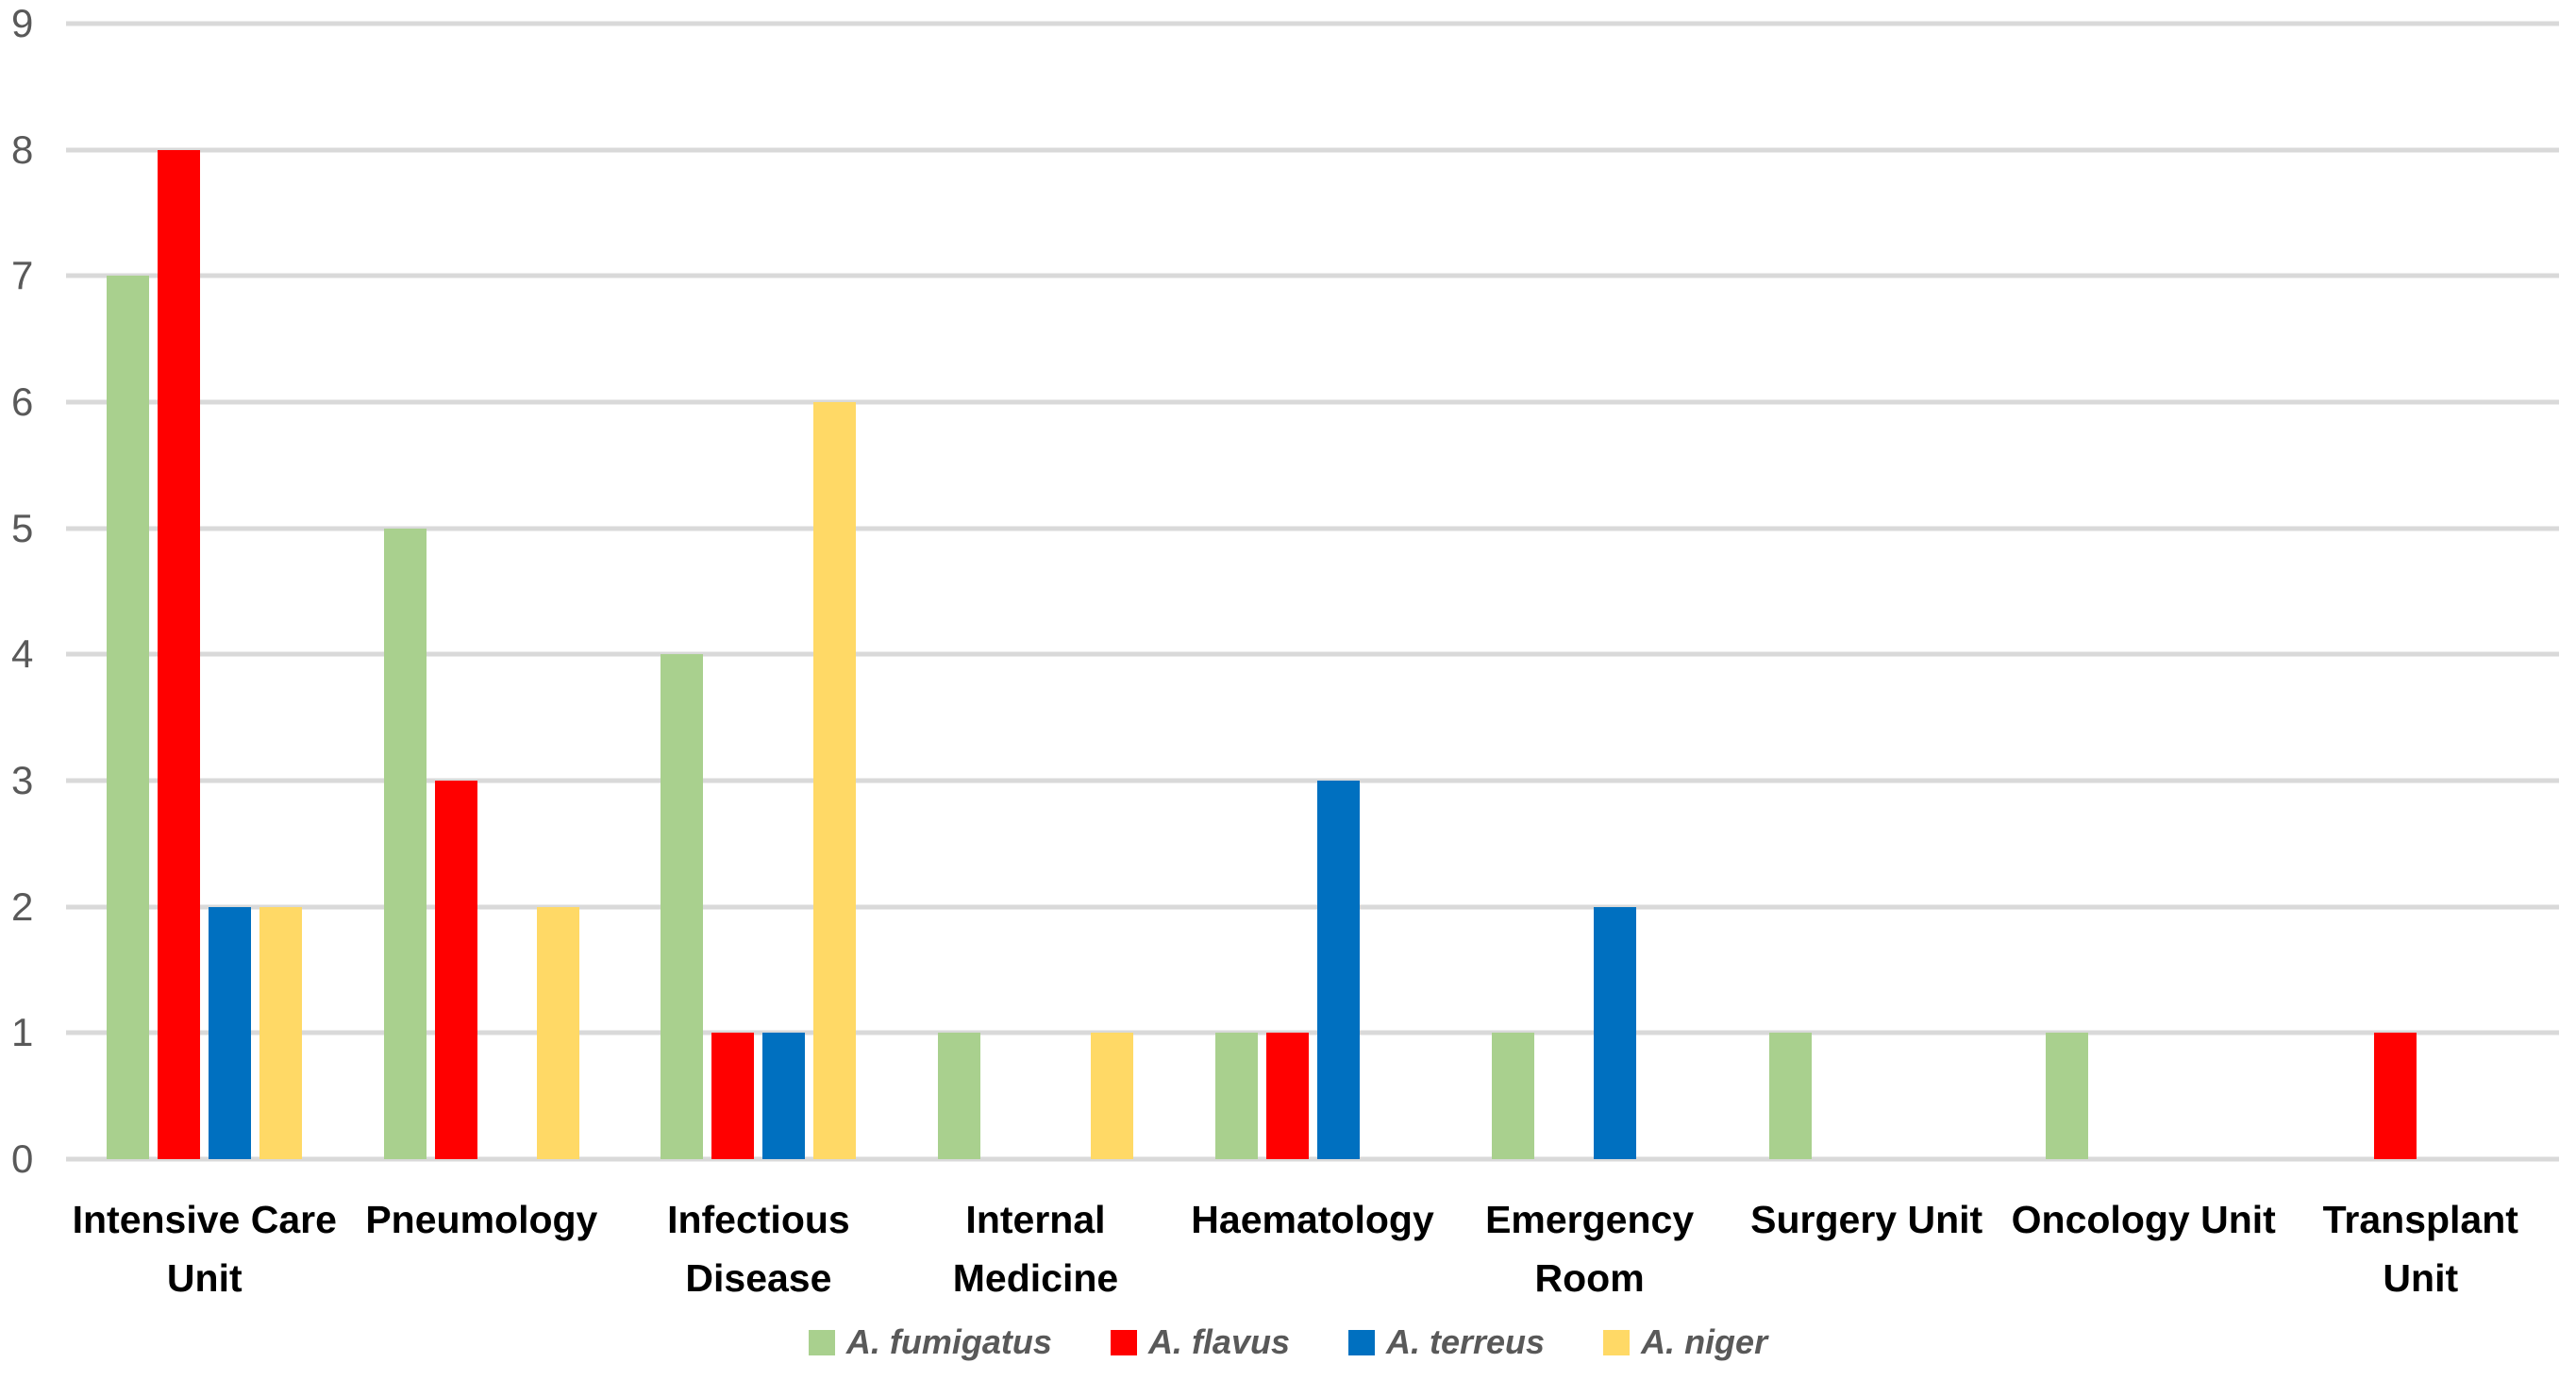 The image size is (2576, 1380). Describe the element at coordinates (2420, 1249) in the screenshot. I see `x-label-9: Transplant Unit` at that location.